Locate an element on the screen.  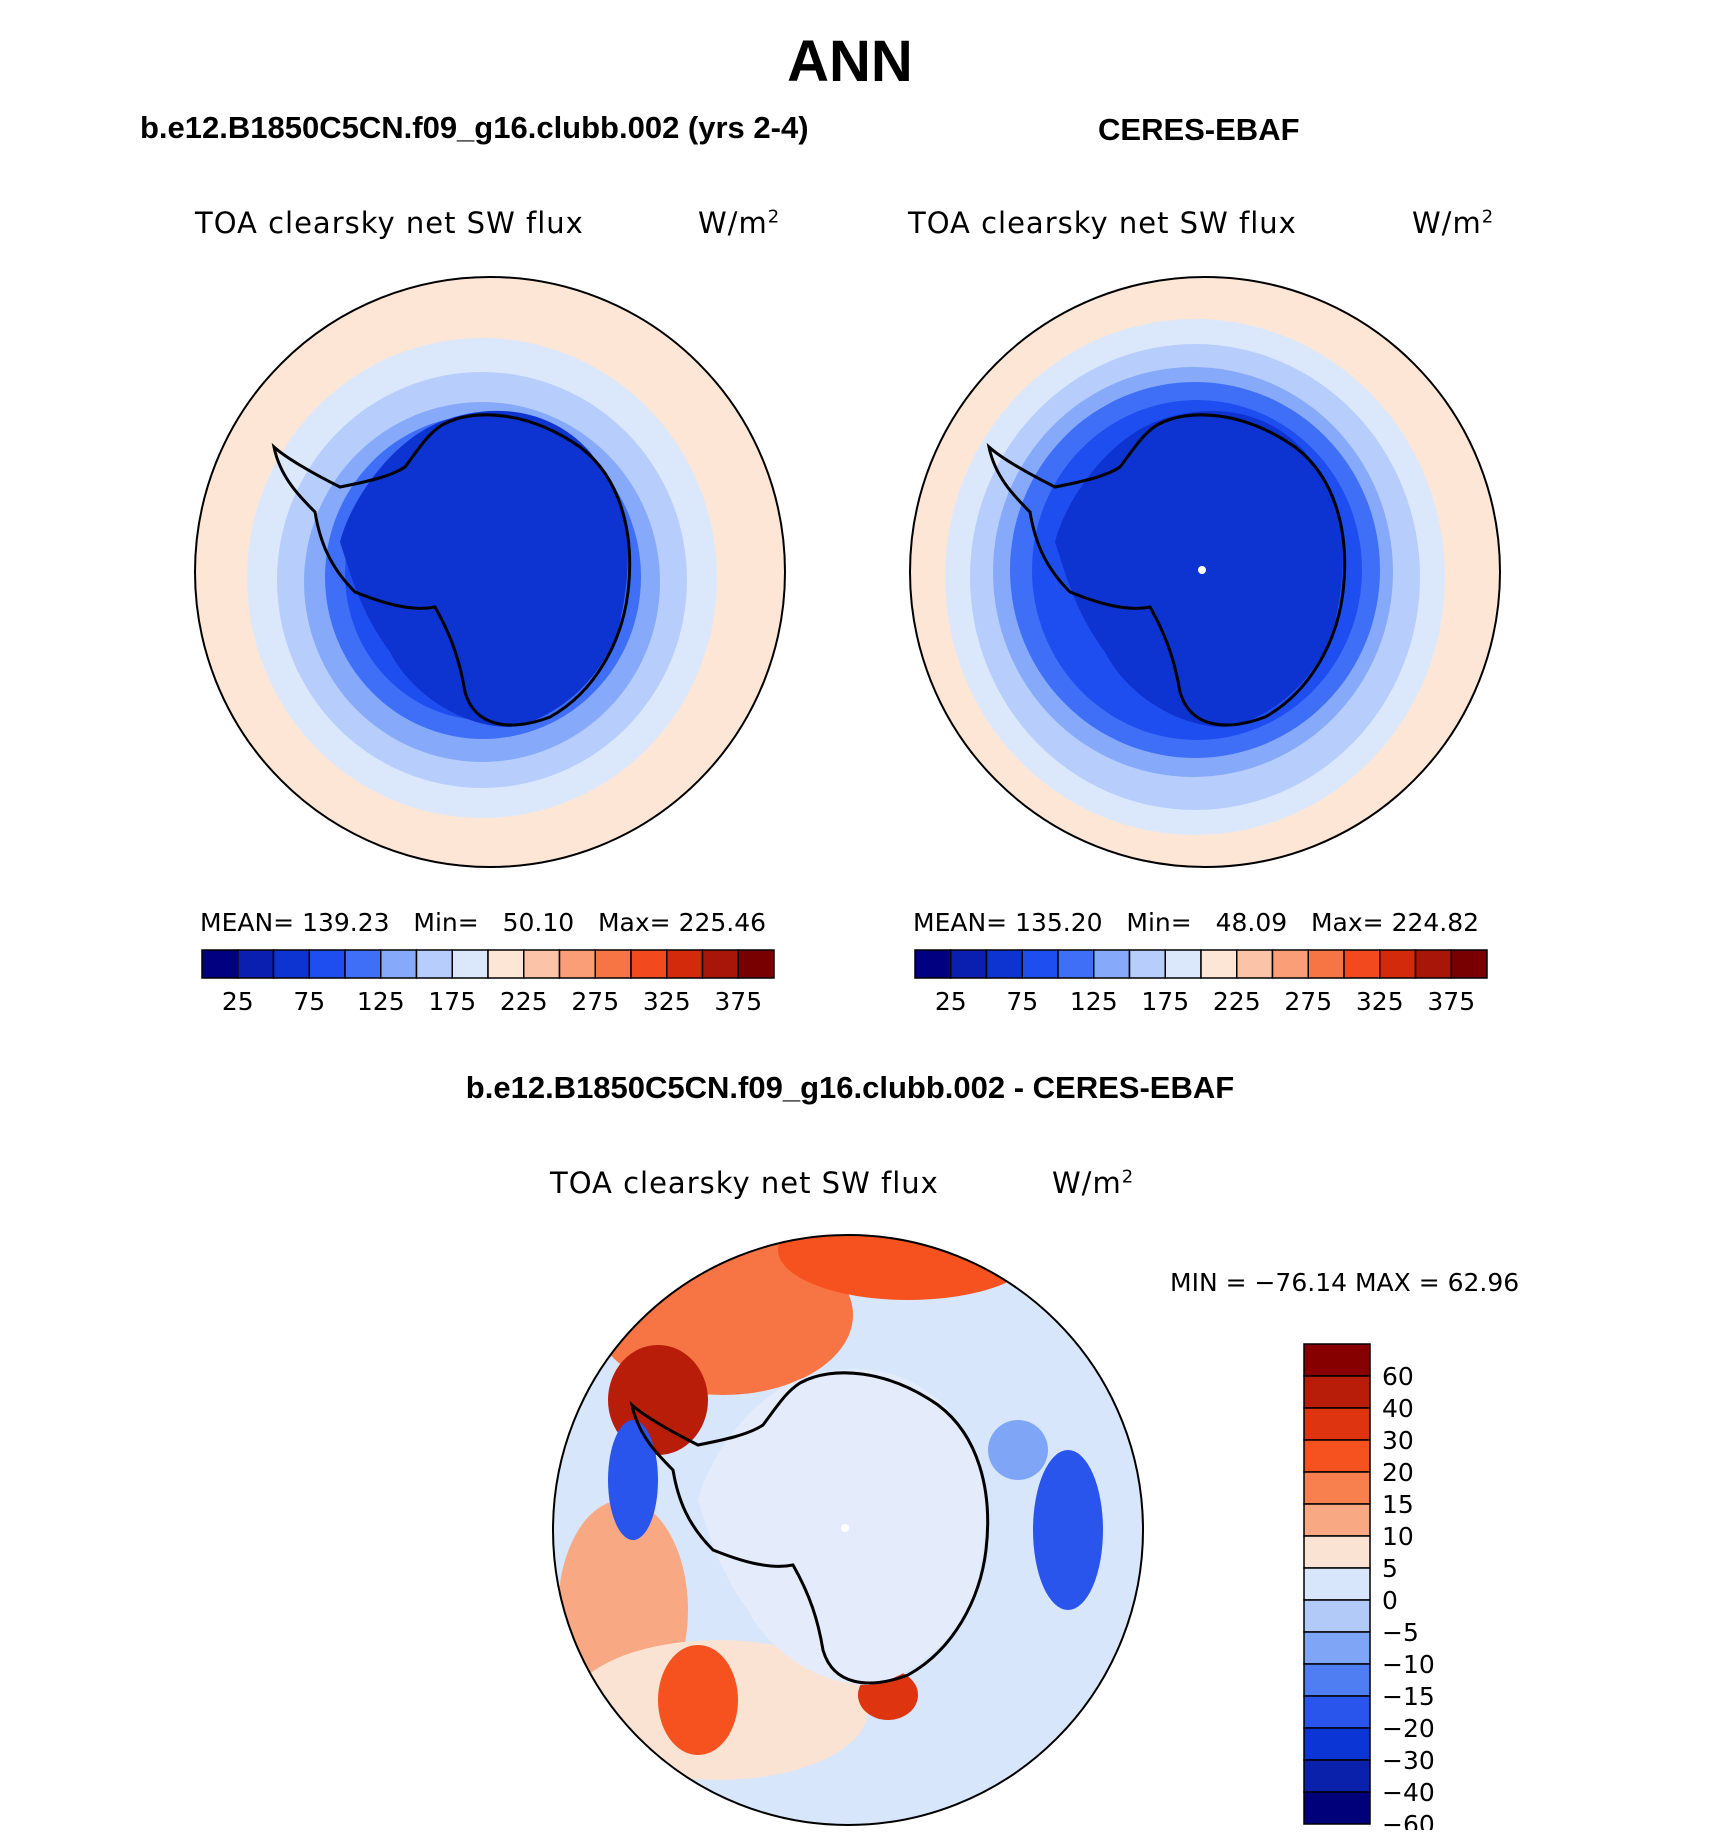
obs-colorbar-tick-label: 325 is located at coordinates (1380, 1001).